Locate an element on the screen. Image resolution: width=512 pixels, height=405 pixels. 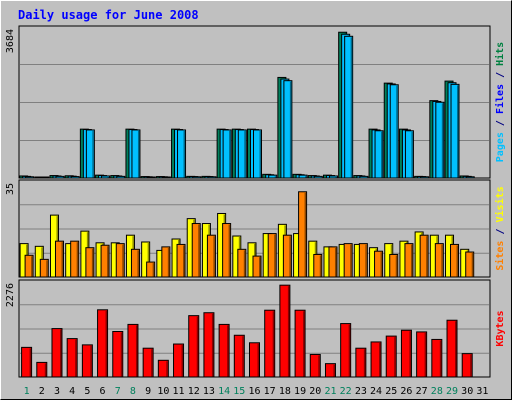
axis-legend-part: Files is located at coordinates (500, 99).